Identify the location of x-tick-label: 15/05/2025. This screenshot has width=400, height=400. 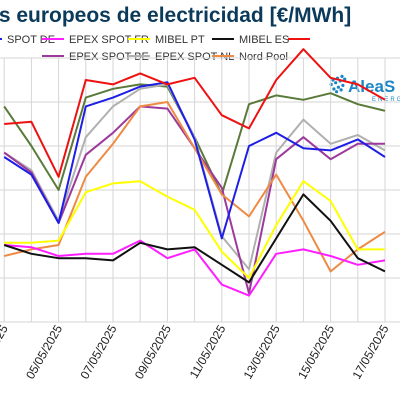
(316, 351).